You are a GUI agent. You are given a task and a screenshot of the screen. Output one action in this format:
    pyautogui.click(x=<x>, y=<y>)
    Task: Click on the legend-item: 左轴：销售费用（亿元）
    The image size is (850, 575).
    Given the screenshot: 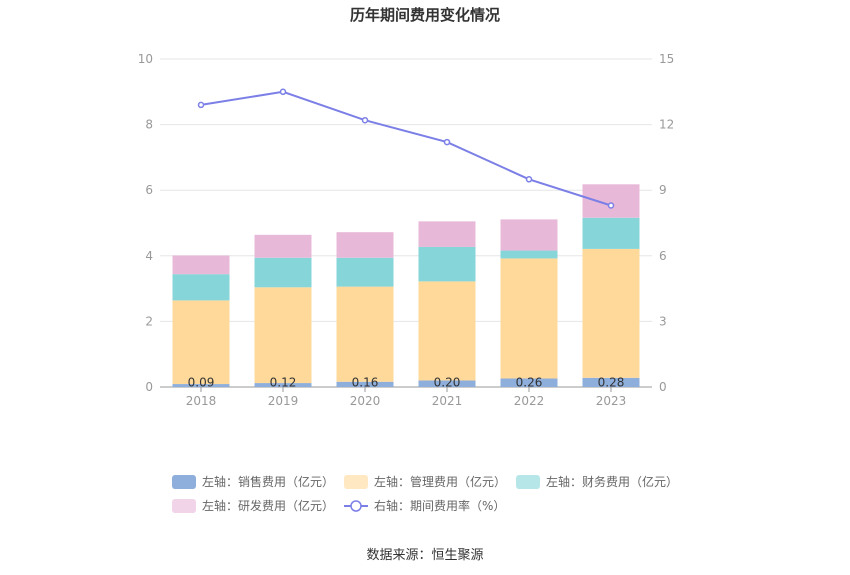 What is the action you would take?
    pyautogui.click(x=253, y=481)
    